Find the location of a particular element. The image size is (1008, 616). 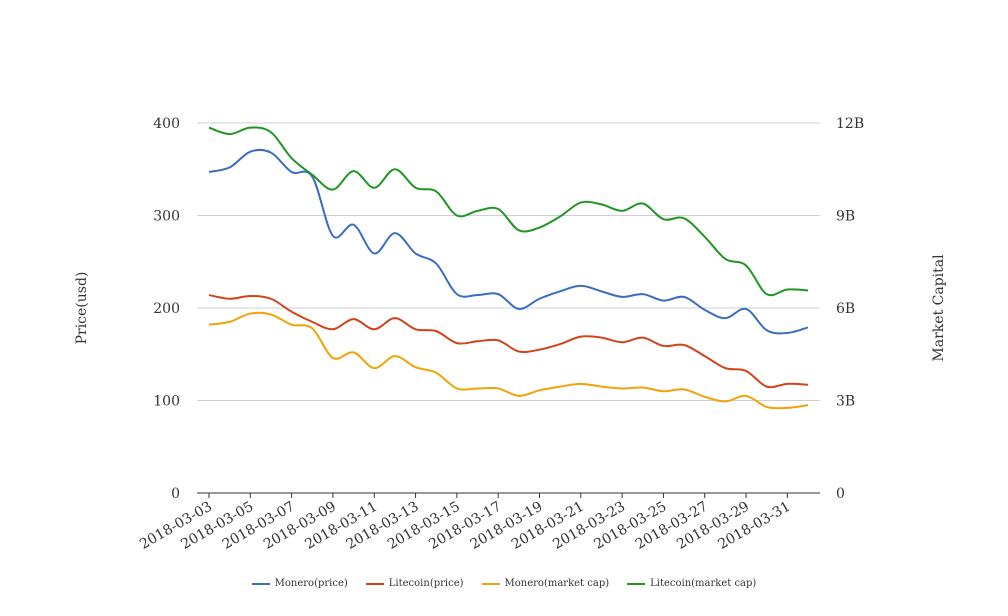

y-left-tick-label: 300 is located at coordinates (166, 217).